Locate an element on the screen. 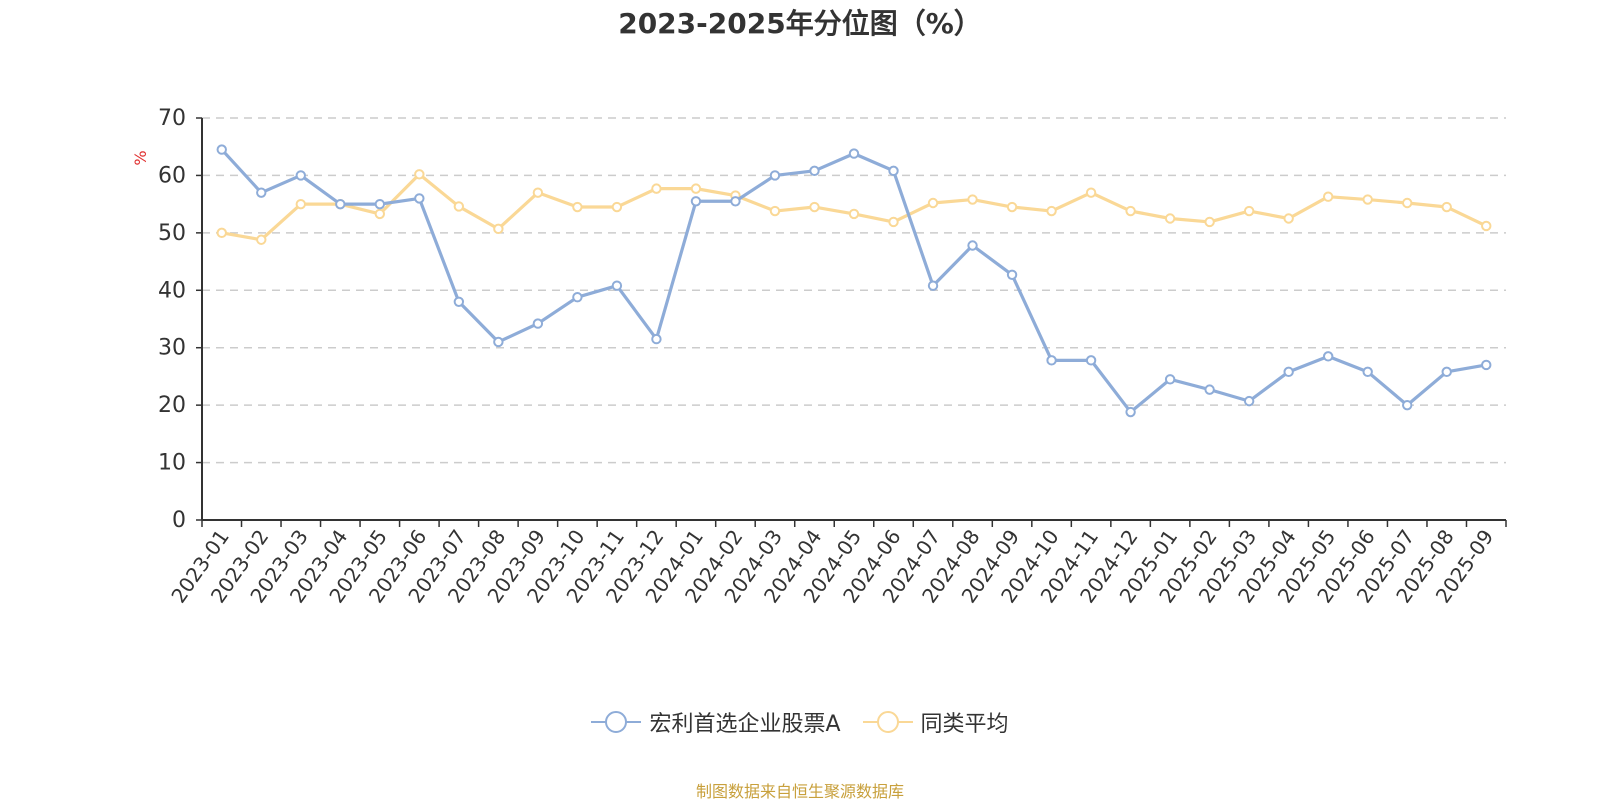  legend: 宏利首选企业股票A 同类平均 is located at coordinates (800, 722).